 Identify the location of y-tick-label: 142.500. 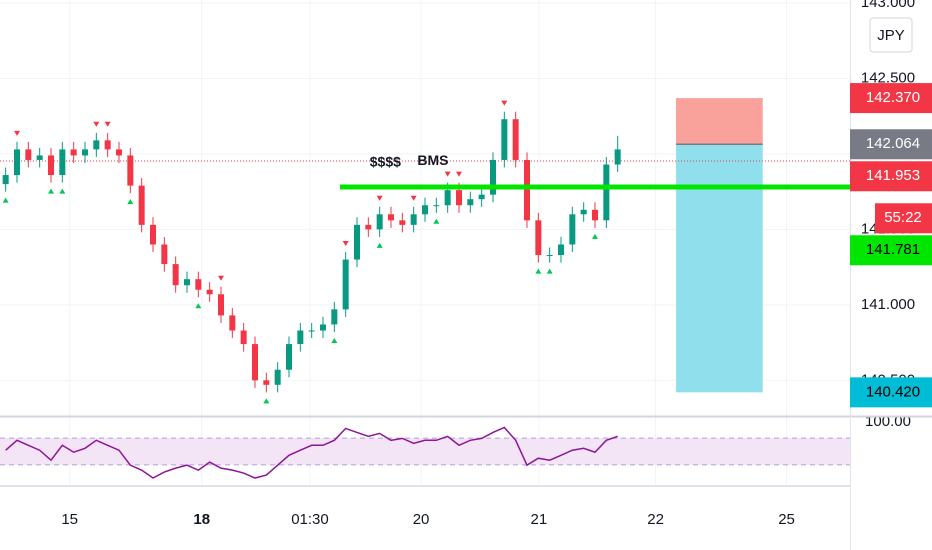
(888, 77).